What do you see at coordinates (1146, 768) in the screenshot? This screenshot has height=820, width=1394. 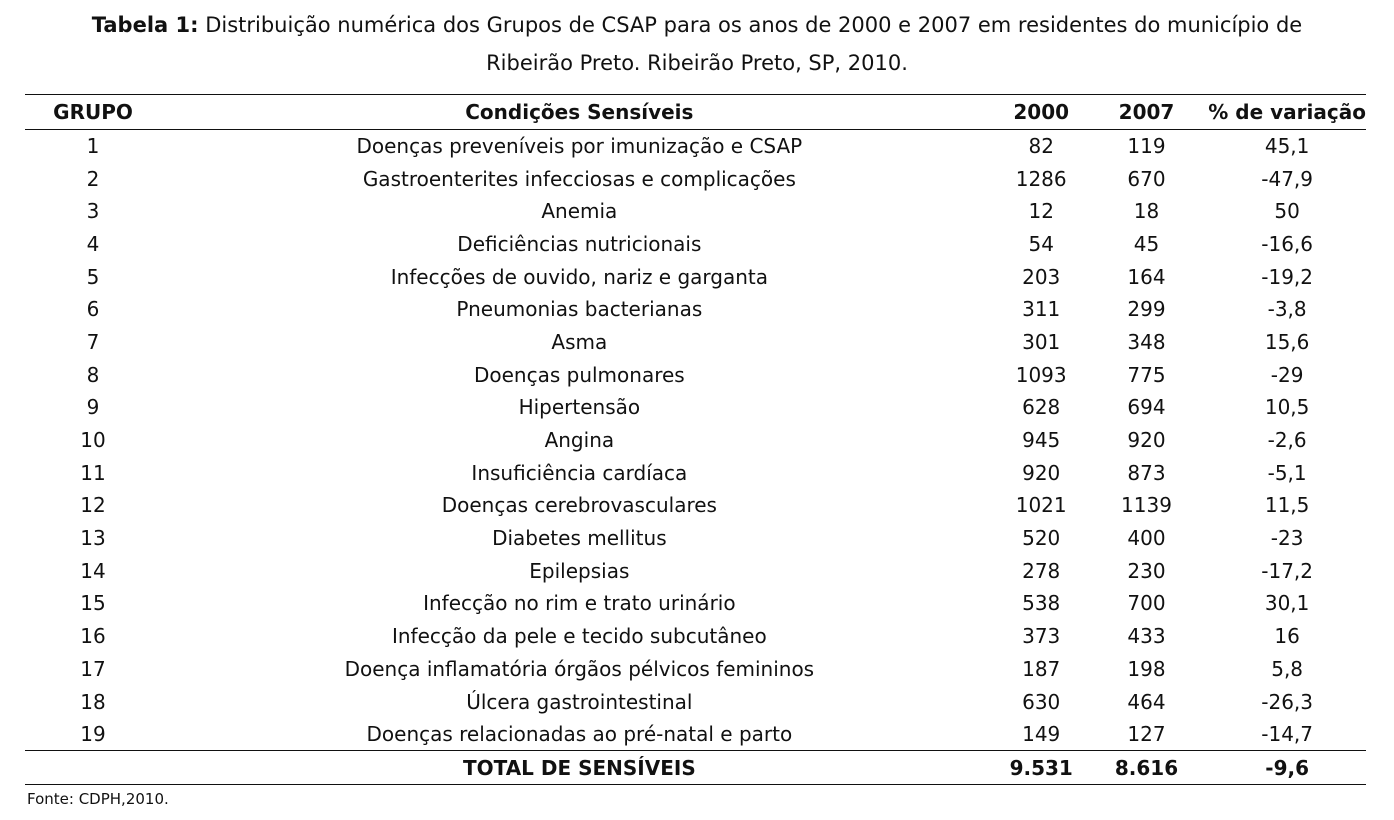 I see `total-2007: 8.616` at bounding box center [1146, 768].